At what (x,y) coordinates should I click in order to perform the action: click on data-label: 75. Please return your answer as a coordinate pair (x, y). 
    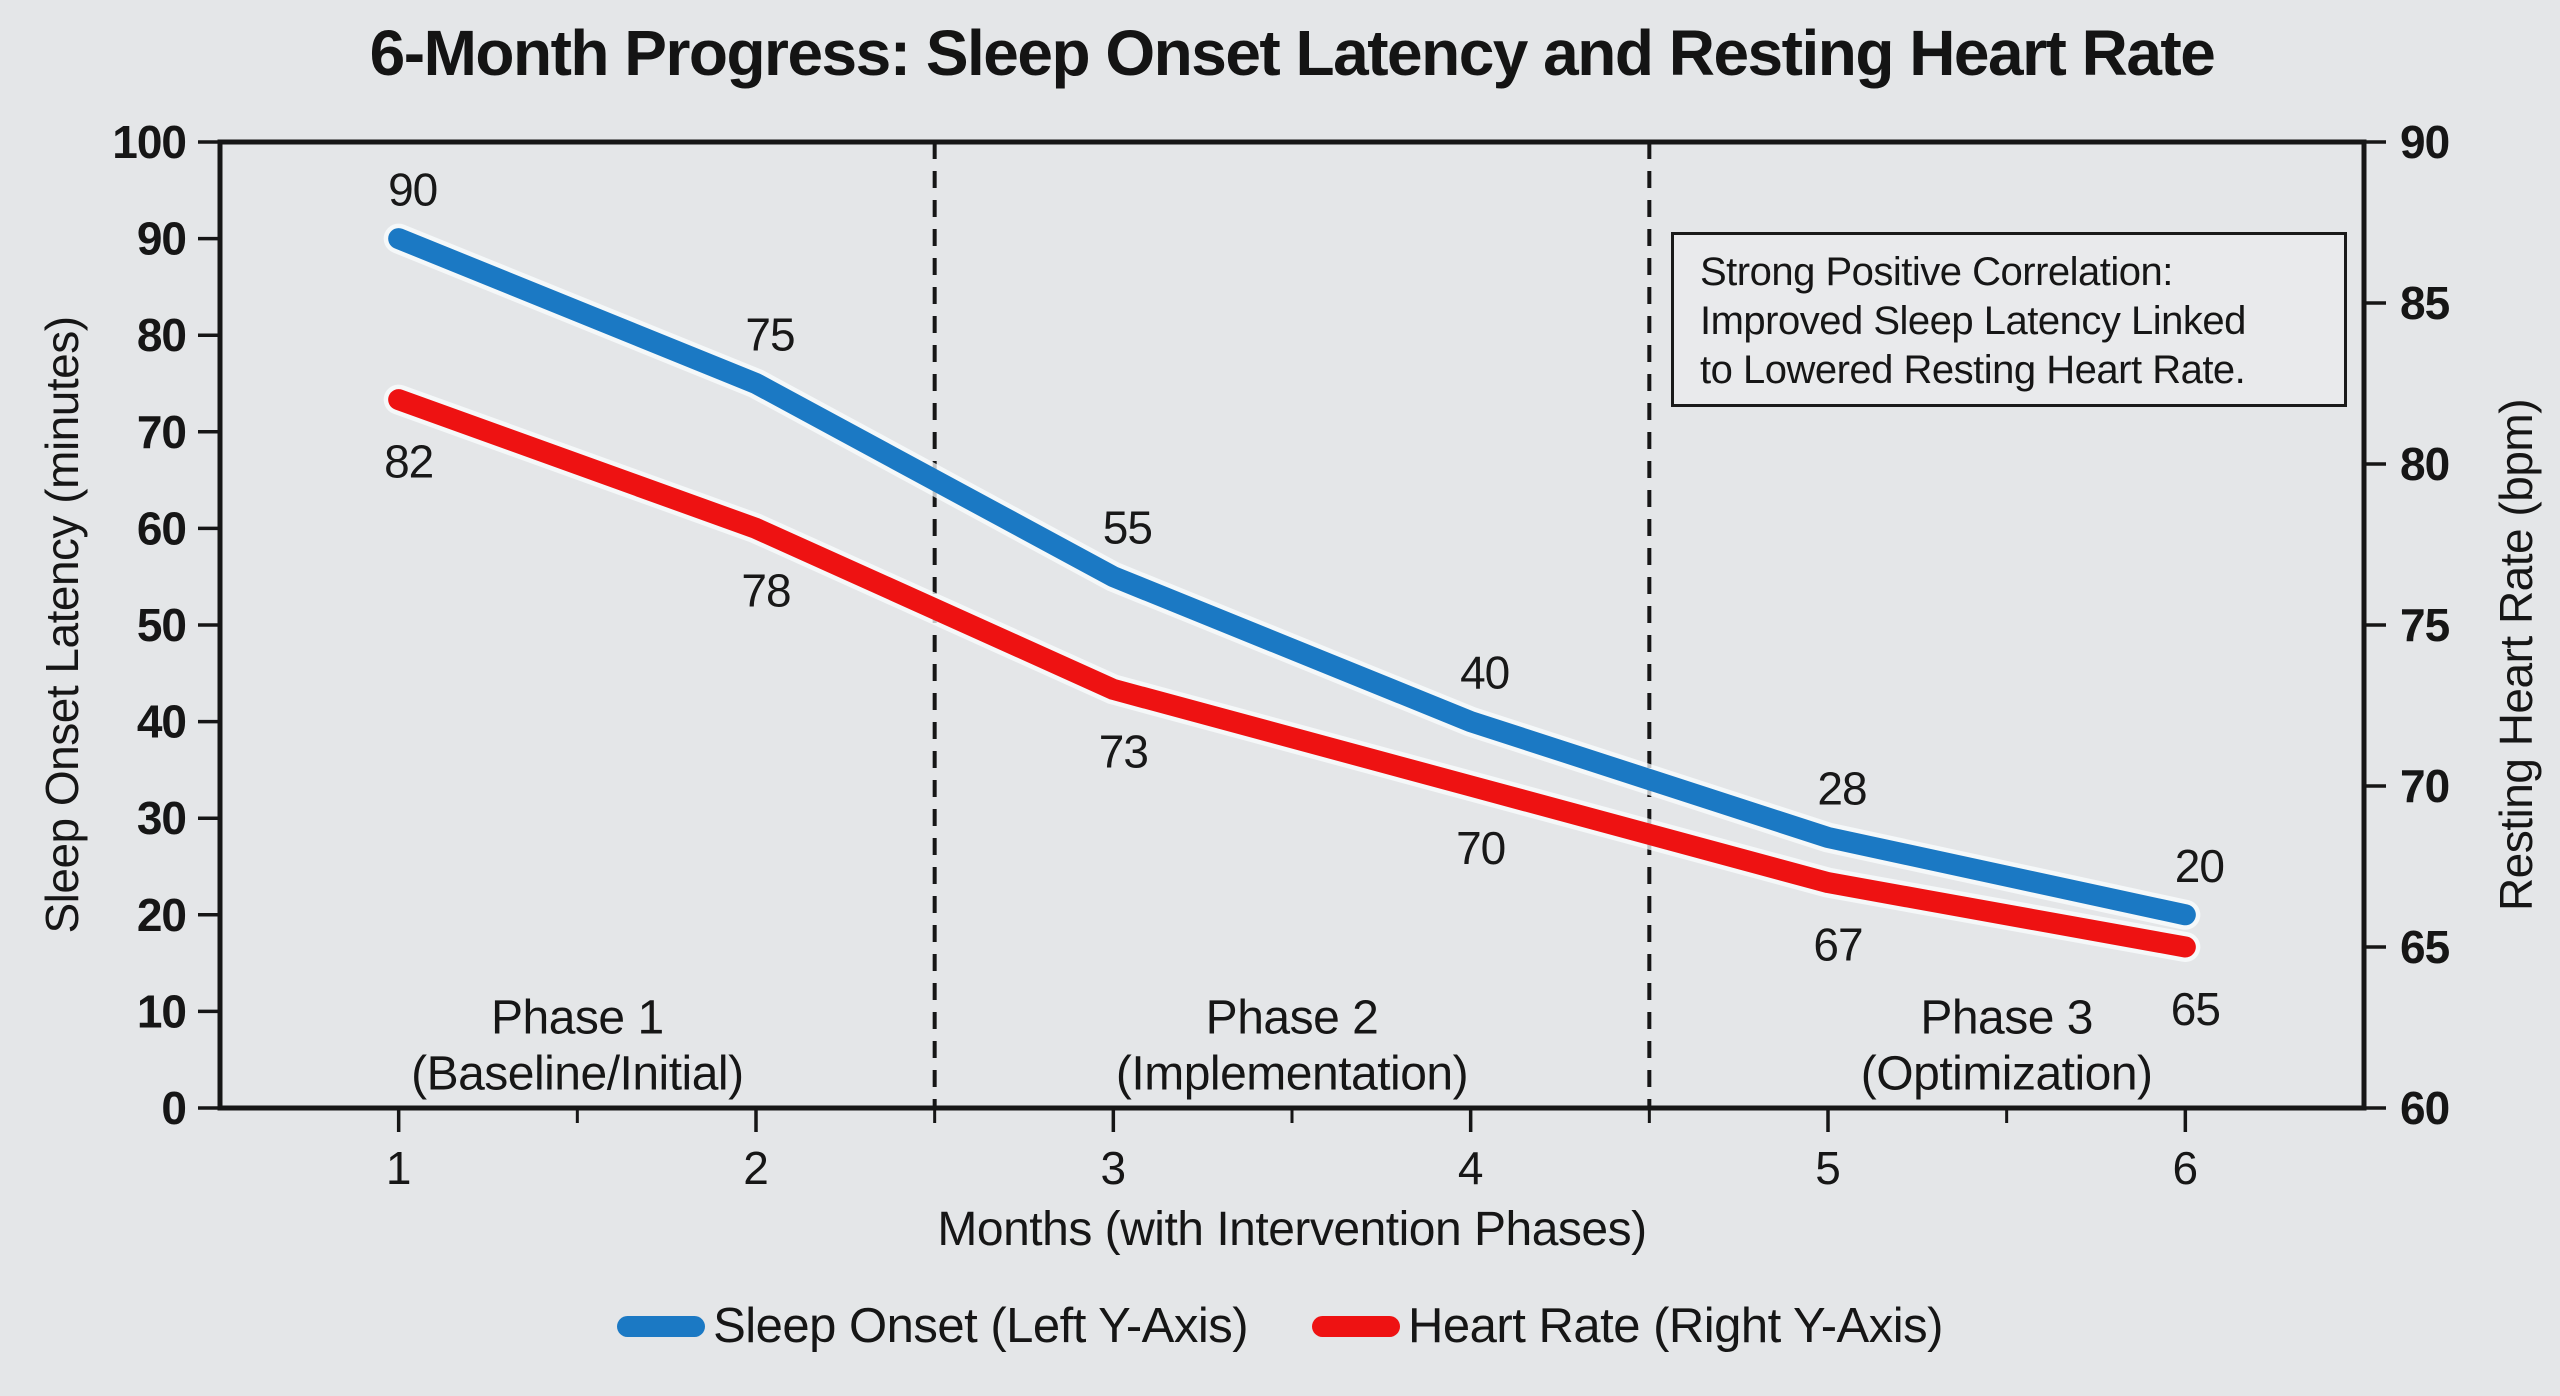
    Looking at the image, I should click on (769, 335).